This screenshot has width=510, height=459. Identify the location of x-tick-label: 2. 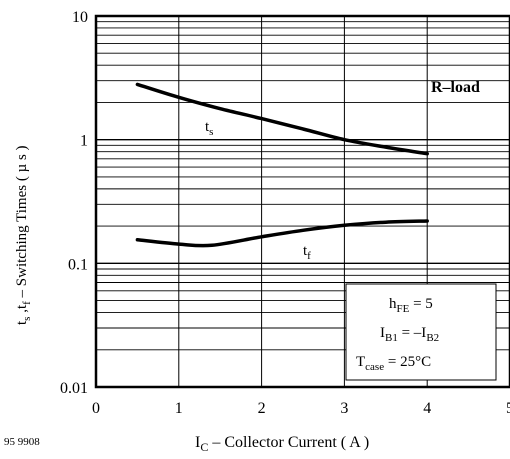
(262, 408).